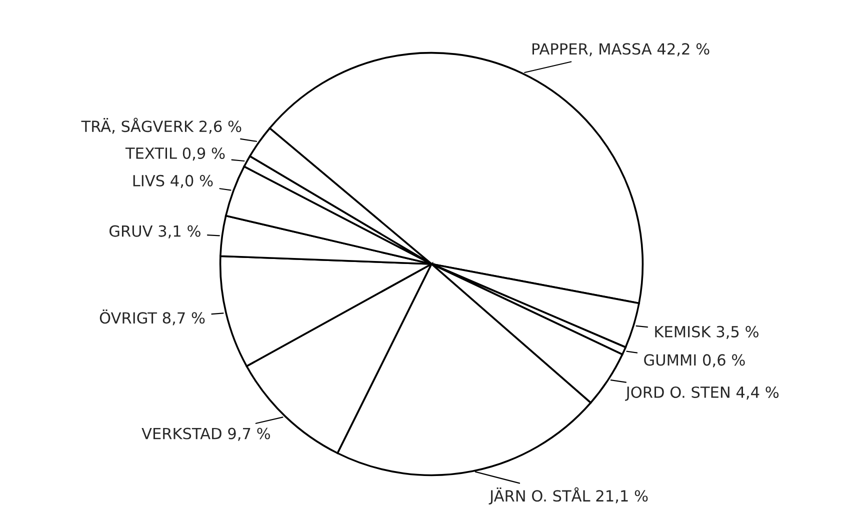 The width and height of the screenshot is (863, 528). Describe the element at coordinates (702, 393) in the screenshot. I see `slice-label: JORD O. STEN 4,4 %` at that location.